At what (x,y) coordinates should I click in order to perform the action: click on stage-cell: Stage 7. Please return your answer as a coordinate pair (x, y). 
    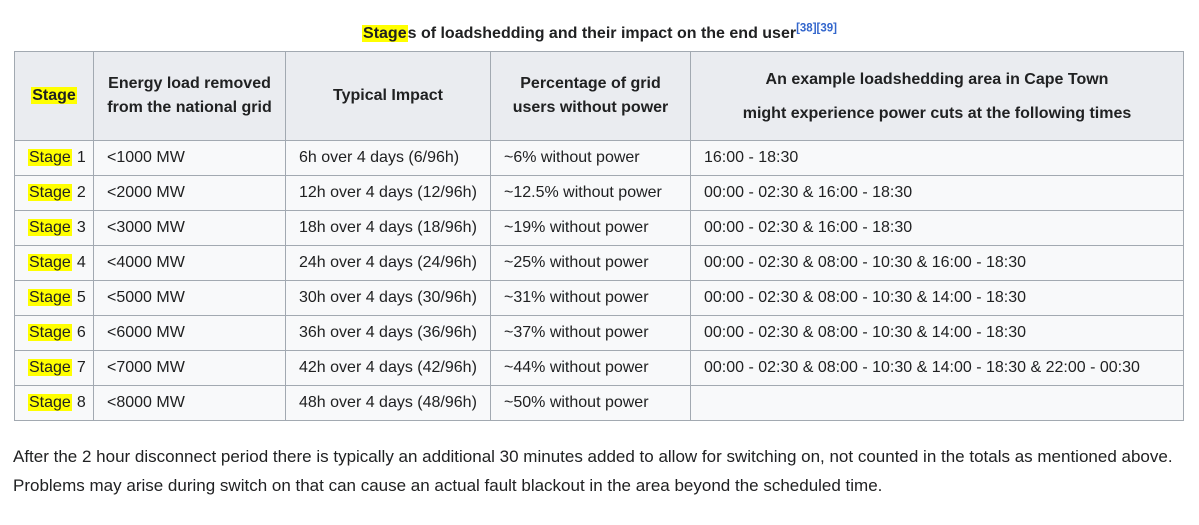
    Looking at the image, I should click on (54, 368).